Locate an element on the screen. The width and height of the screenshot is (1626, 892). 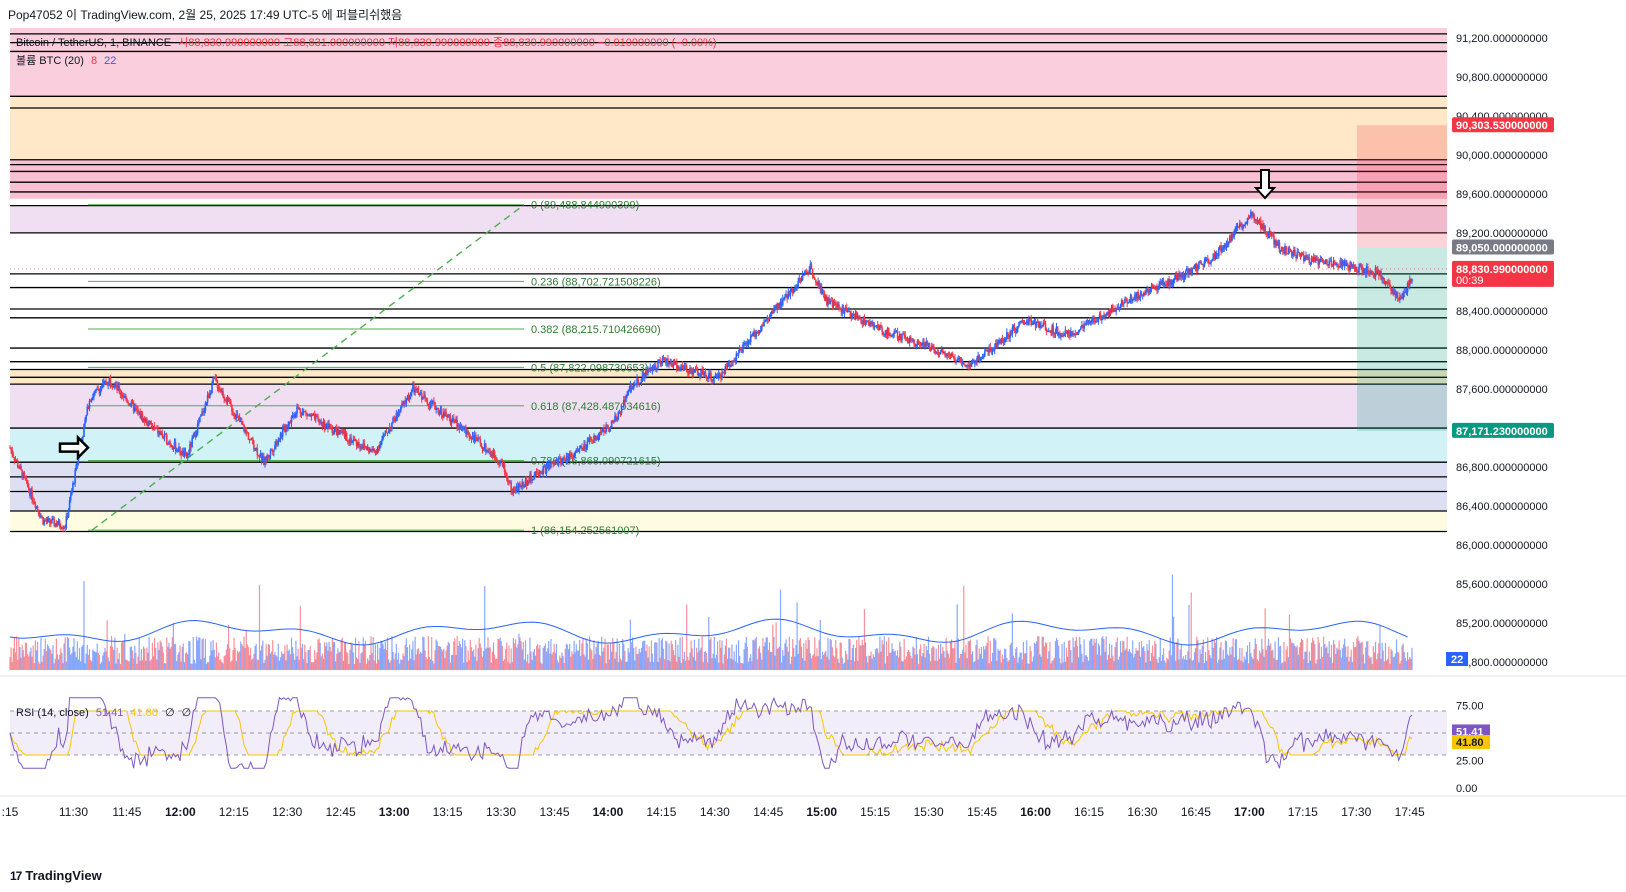
tradingview-brand: 17 TradingView is located at coordinates (56, 875).